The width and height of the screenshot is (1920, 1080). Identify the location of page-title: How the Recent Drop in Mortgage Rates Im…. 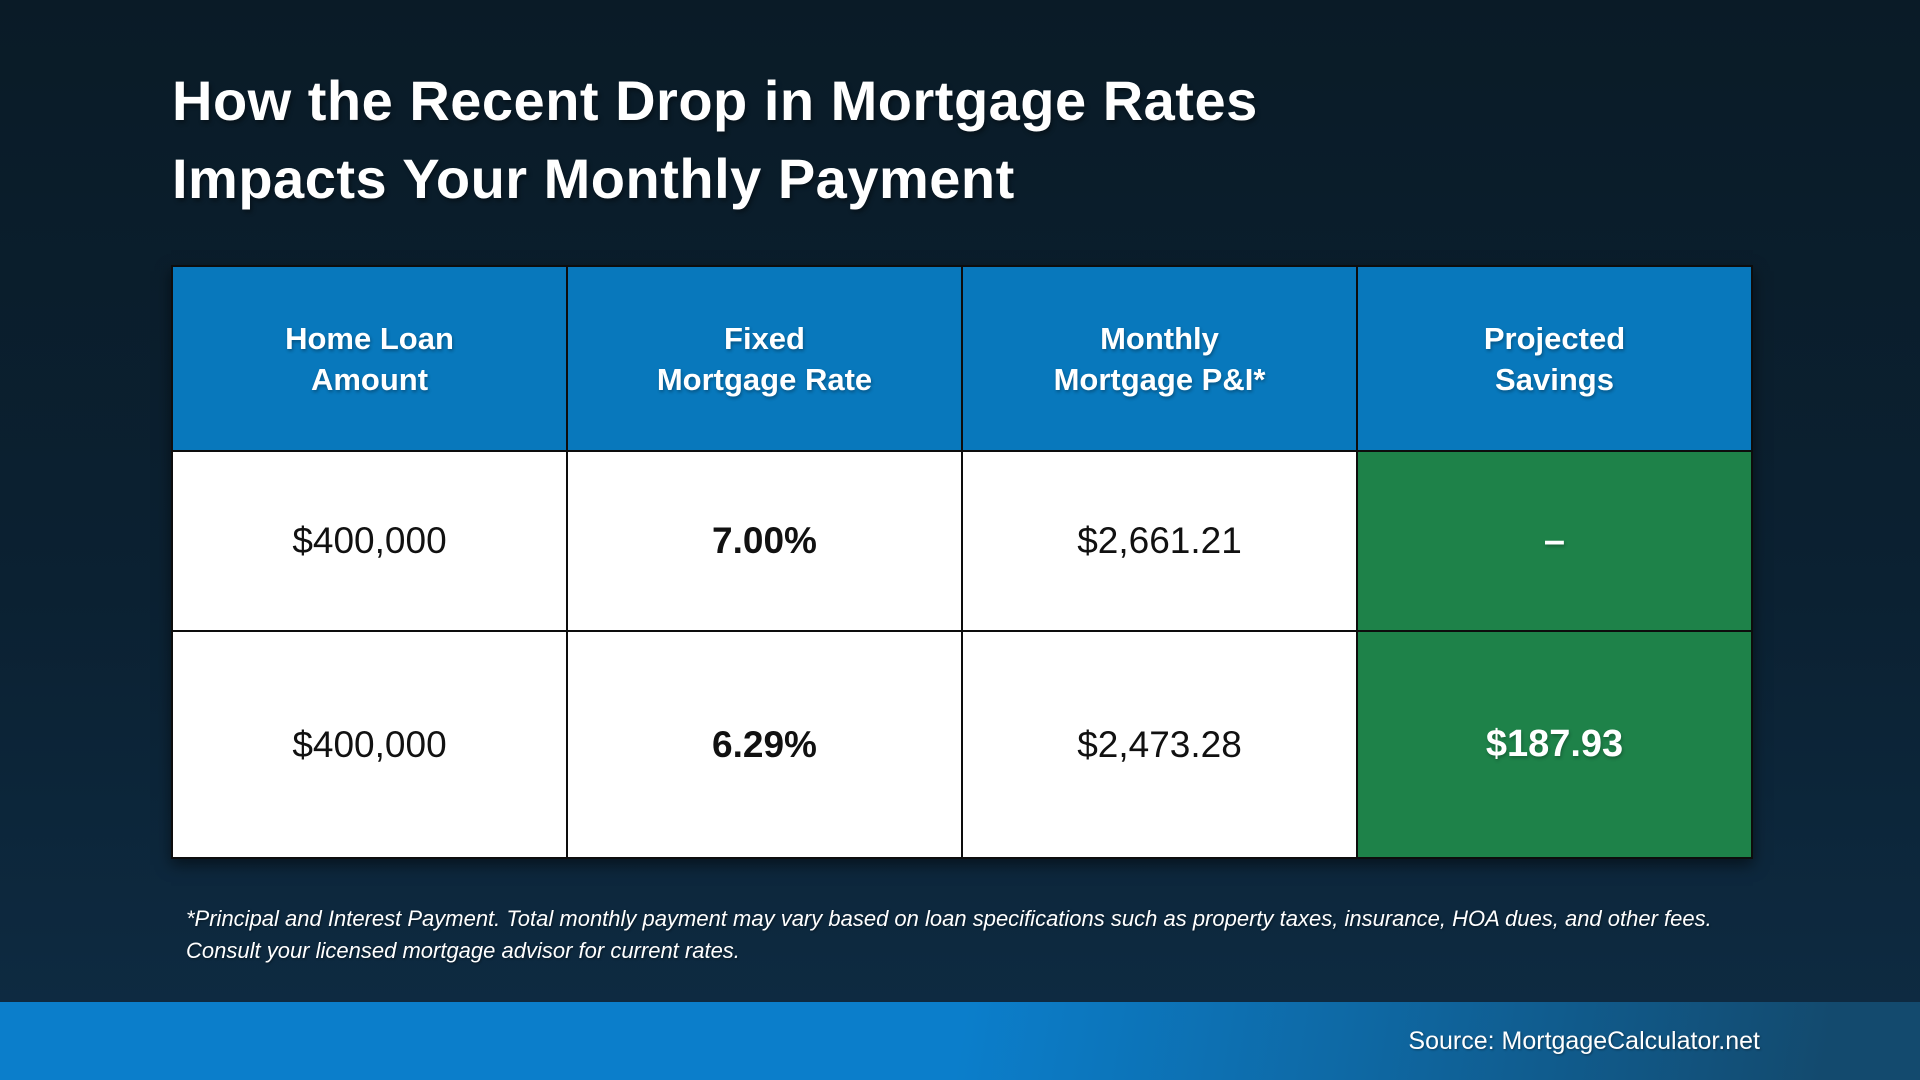
(715, 140).